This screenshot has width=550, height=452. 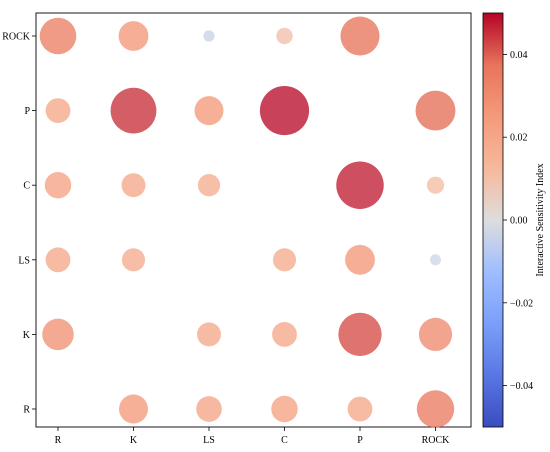 What do you see at coordinates (16, 37) in the screenshot?
I see `y-tick-label: ROCK` at bounding box center [16, 37].